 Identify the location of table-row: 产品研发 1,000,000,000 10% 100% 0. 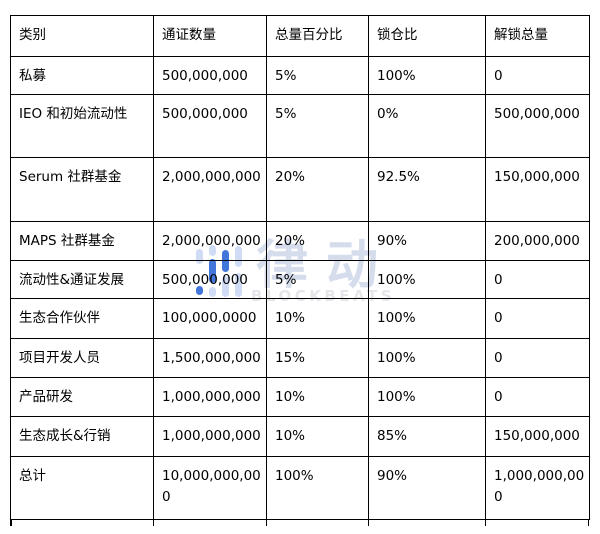
(300, 397).